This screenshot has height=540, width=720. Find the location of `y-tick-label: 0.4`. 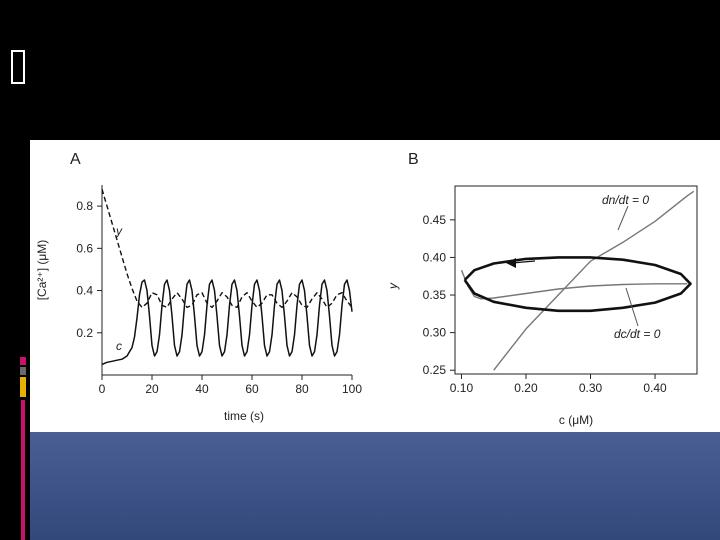

y-tick-label: 0.4 is located at coordinates (84, 291).